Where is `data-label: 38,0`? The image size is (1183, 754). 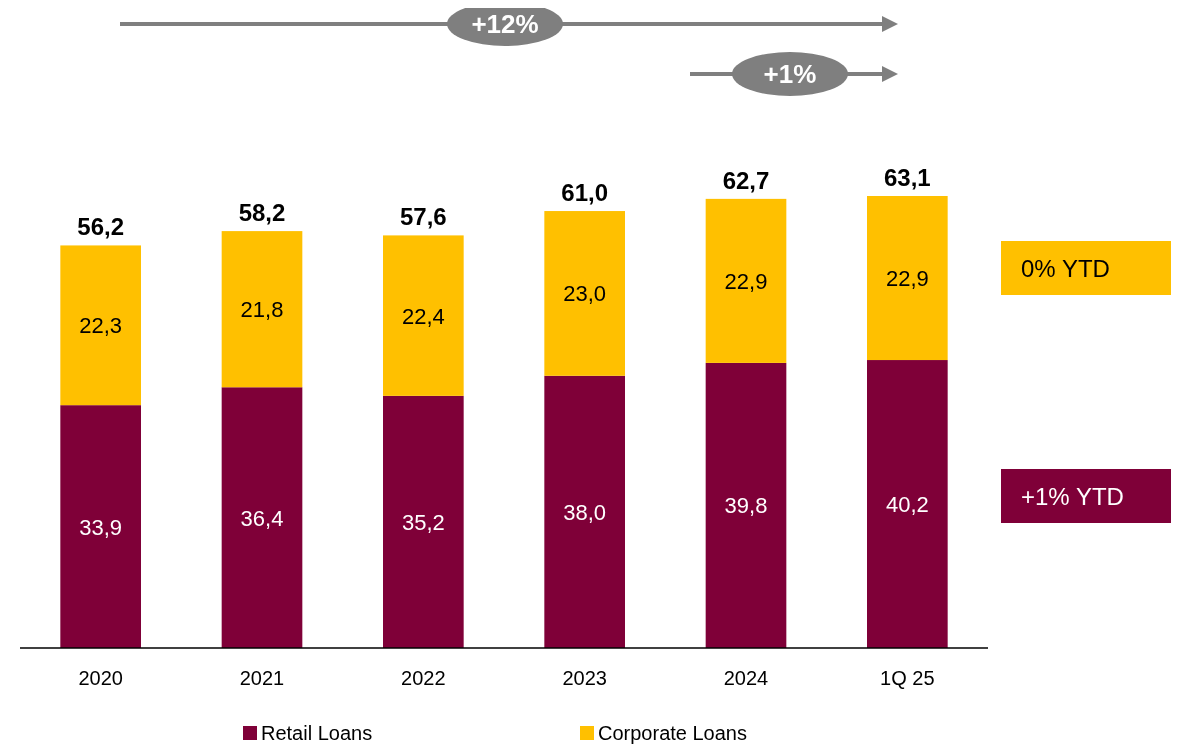 data-label: 38,0 is located at coordinates (585, 512).